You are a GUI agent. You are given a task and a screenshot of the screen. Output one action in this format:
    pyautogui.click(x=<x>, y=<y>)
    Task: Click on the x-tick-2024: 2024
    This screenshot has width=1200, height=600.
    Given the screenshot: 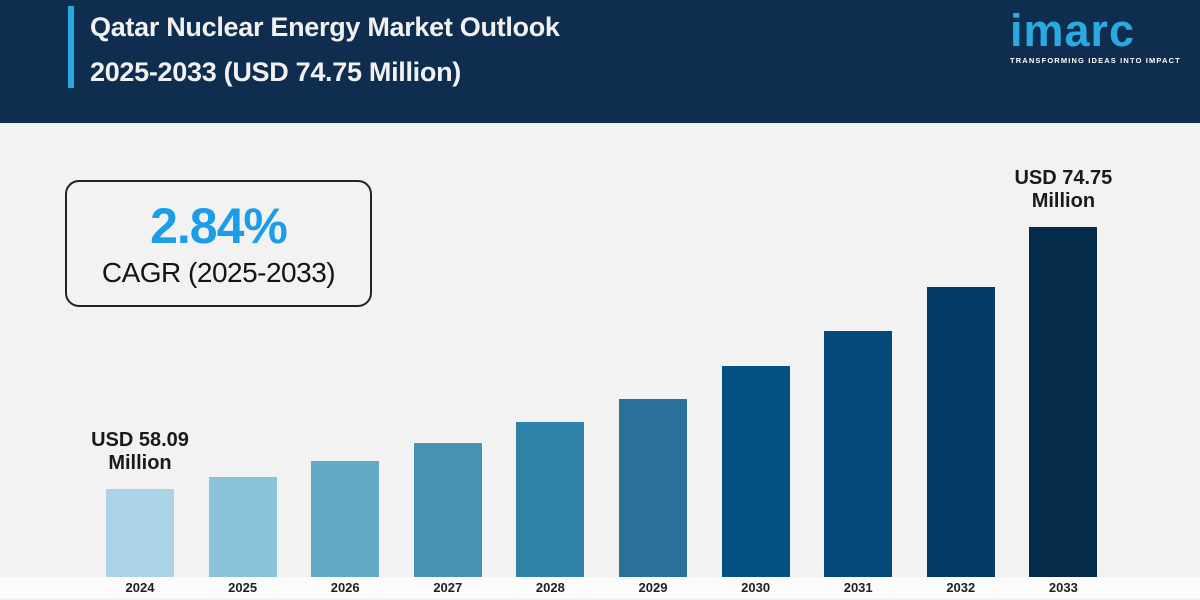 What is the action you would take?
    pyautogui.click(x=140, y=587)
    